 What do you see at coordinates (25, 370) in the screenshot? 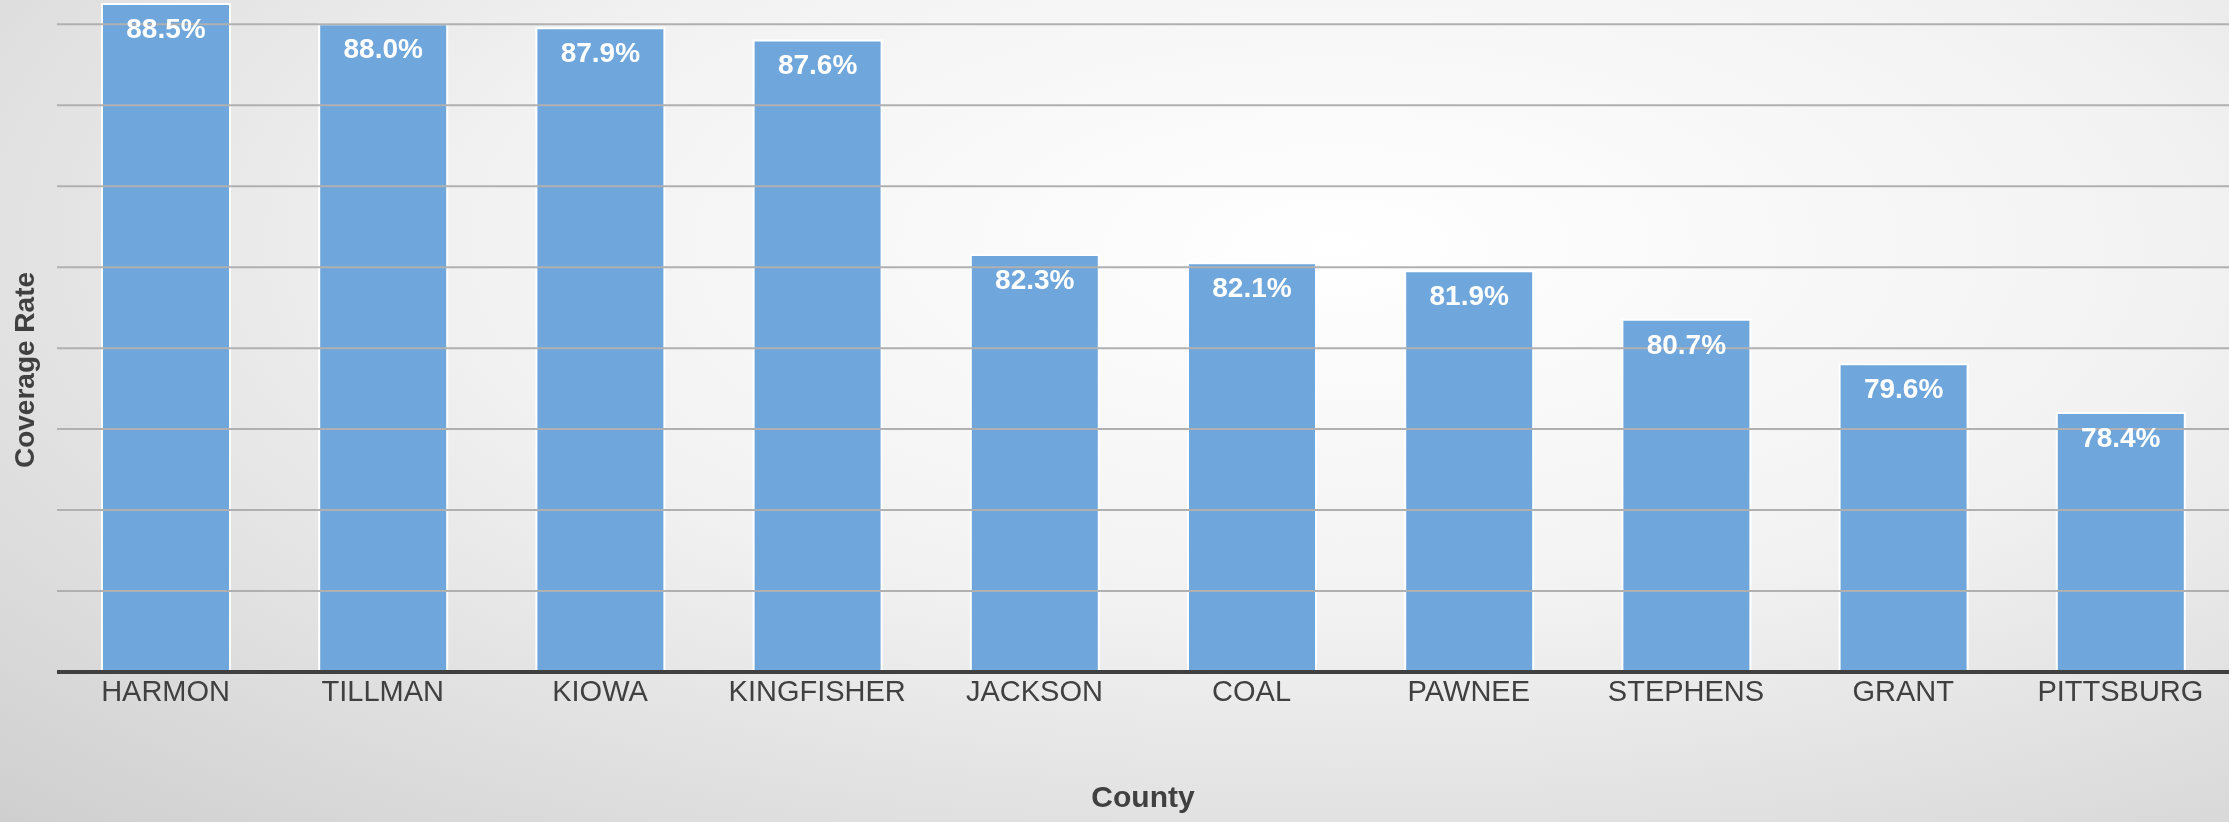
I see `y-axis-title: Coverage Rate` at bounding box center [25, 370].